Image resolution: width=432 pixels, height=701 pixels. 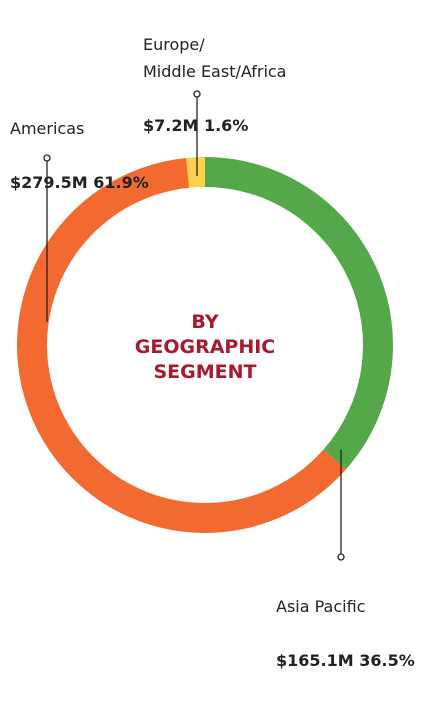 What do you see at coordinates (345, 633) in the screenshot?
I see `label: Asia Pacific $165.1M 36.5%` at bounding box center [345, 633].